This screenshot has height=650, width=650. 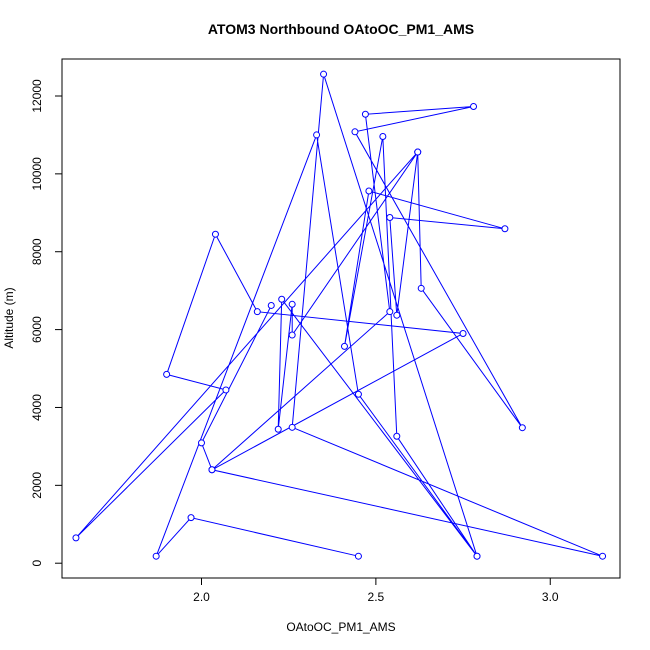 I want to click on y-tick-label: 0, so click(x=37, y=563).